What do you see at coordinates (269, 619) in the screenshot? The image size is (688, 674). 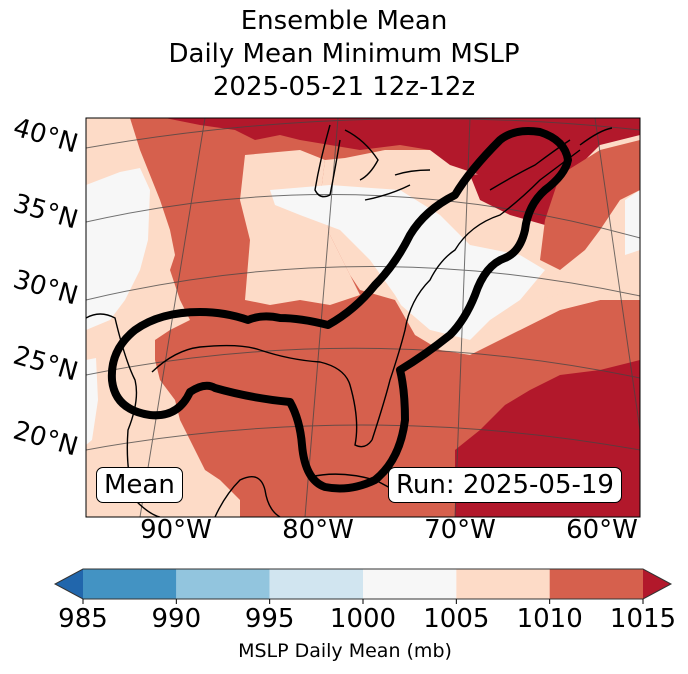 I see `colorbar-tick-label-995: 995` at bounding box center [269, 619].